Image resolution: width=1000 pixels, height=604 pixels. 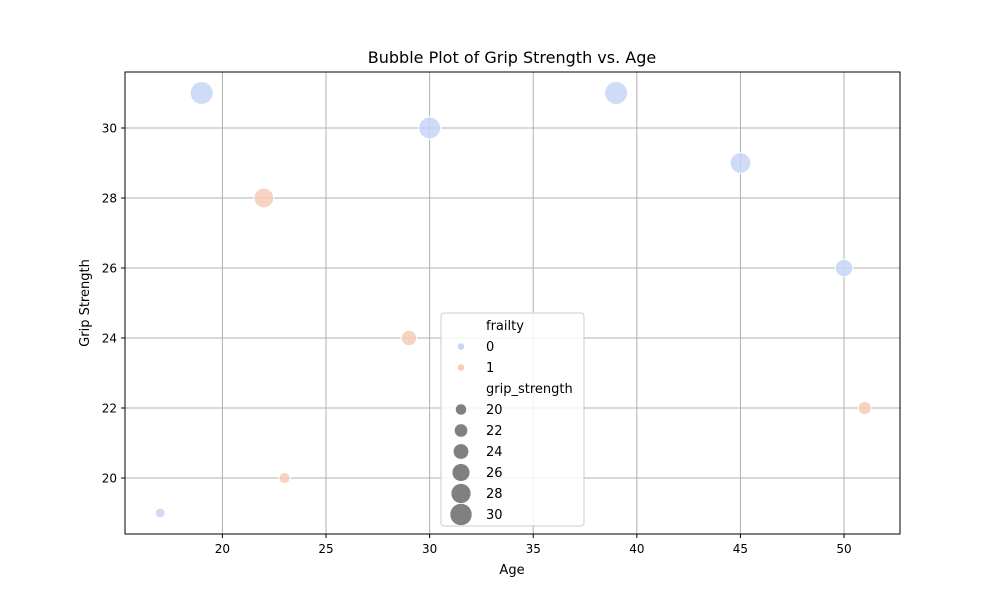 I want to click on x-tick-label: 30, so click(x=429, y=549).